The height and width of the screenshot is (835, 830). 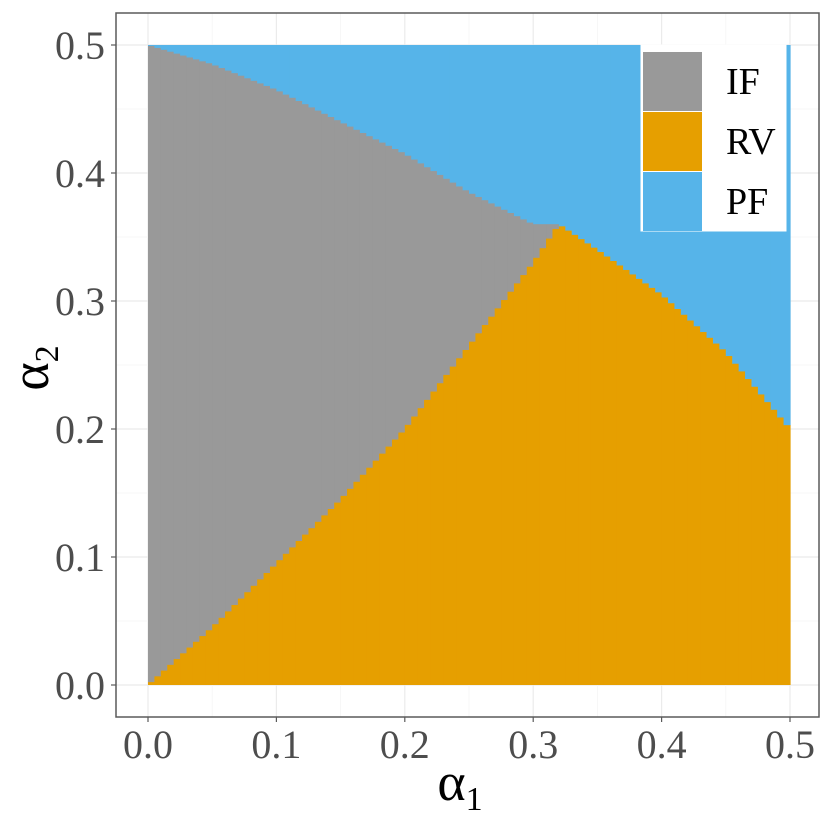 What do you see at coordinates (80, 173) in the screenshot?
I see `y-tick-label: 0.4` at bounding box center [80, 173].